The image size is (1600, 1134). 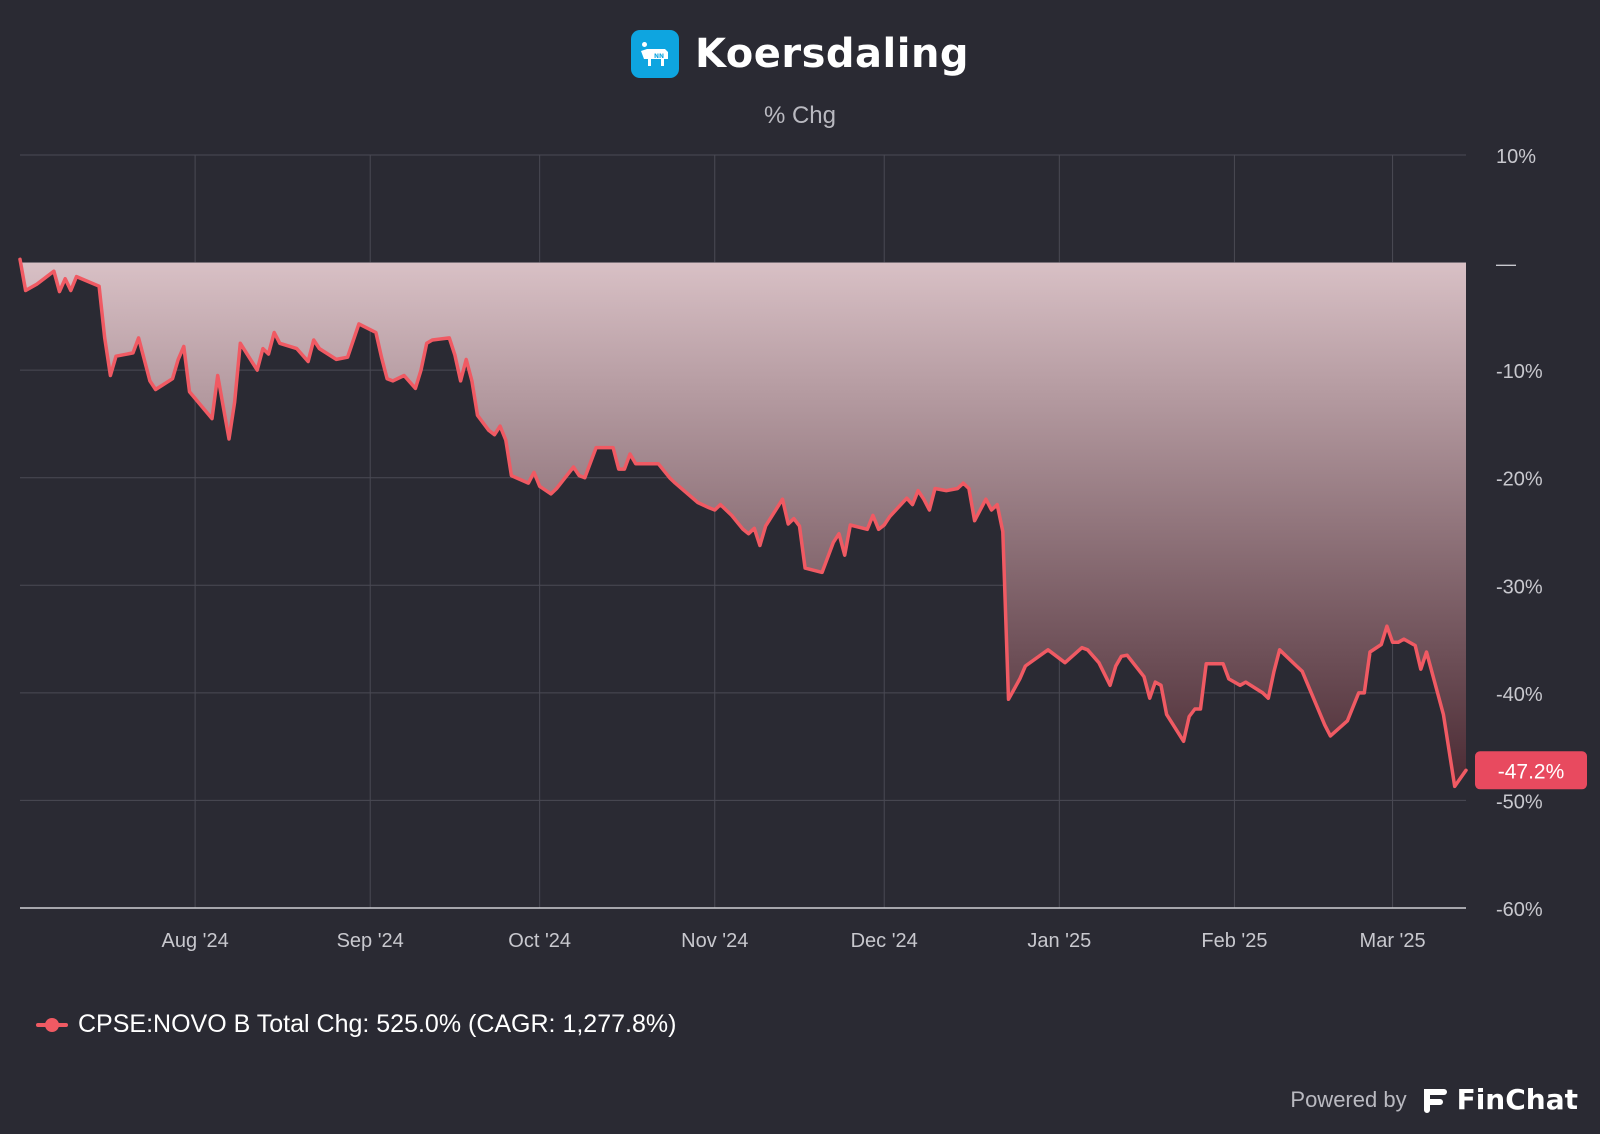 I want to click on finchat-logo-icon, so click(x=1435, y=1100).